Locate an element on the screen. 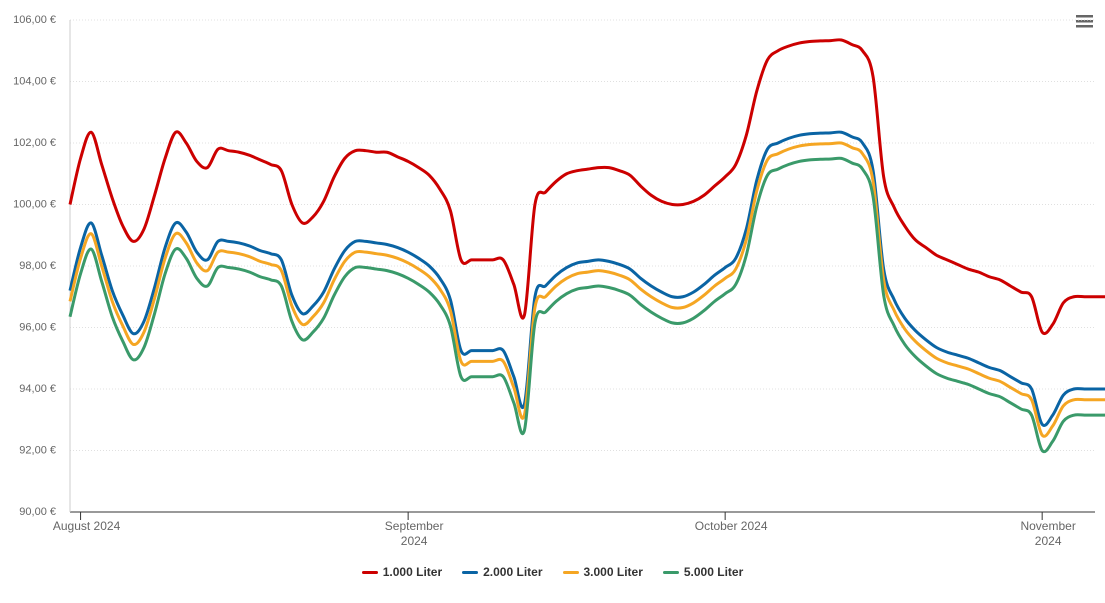 Image resolution: width=1105 pixels, height=603 pixels. legend-label: 5.000 Liter is located at coordinates (713, 572).